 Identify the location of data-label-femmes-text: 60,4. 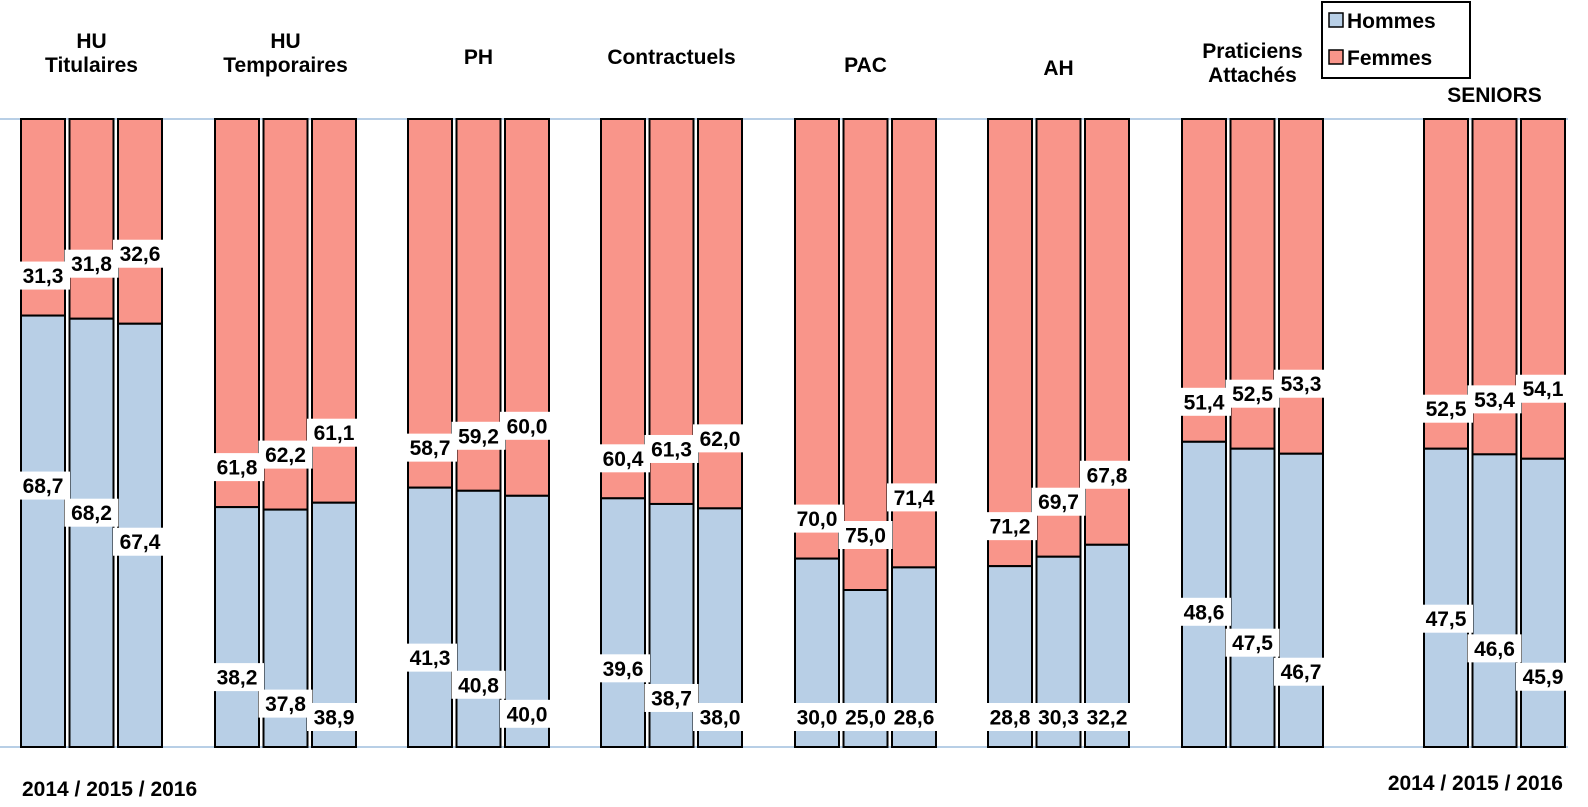
(623, 459).